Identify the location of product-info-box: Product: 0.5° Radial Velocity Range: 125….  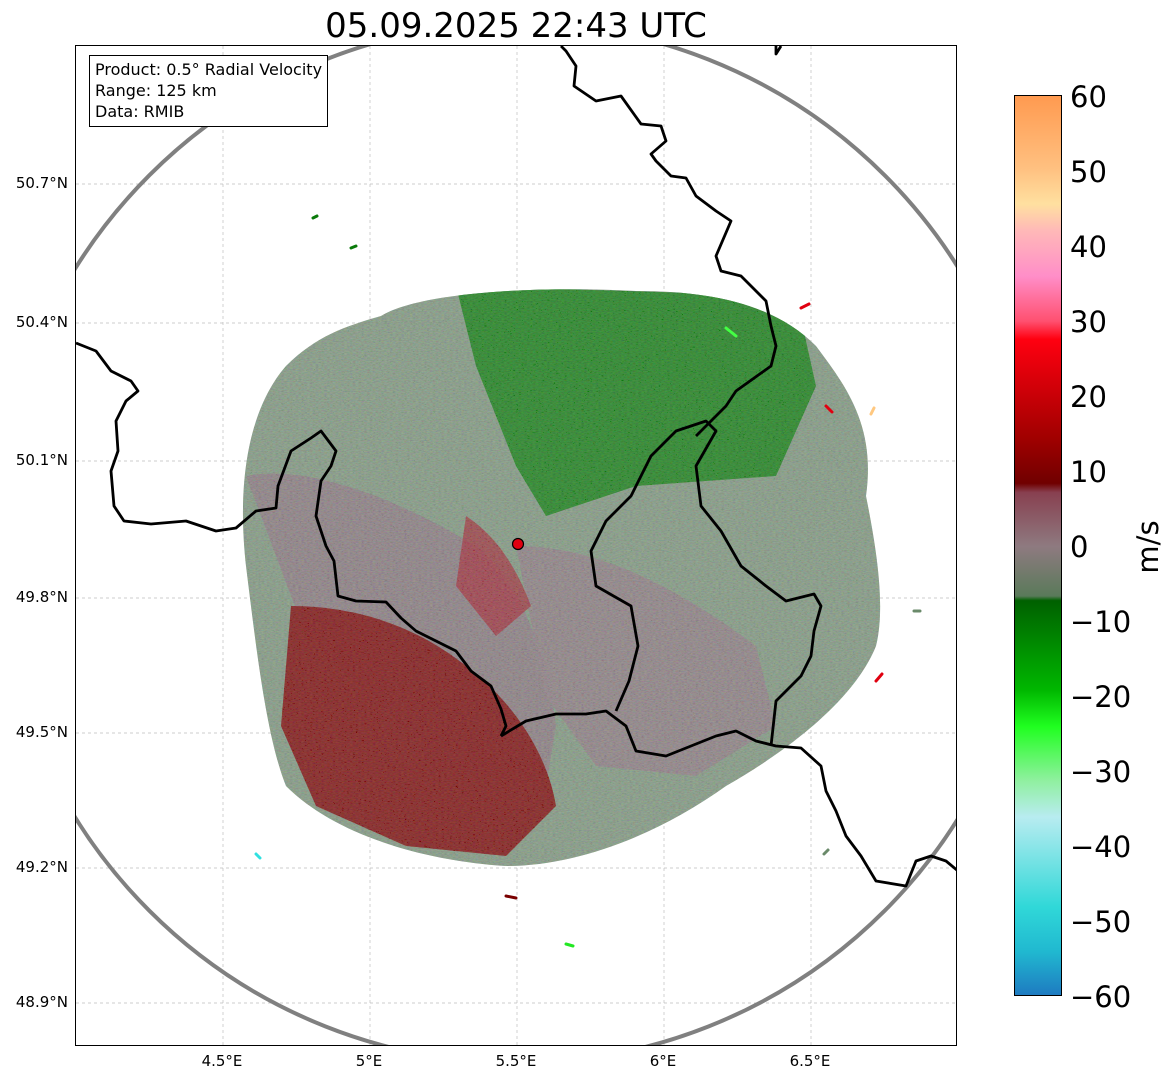
(209, 91).